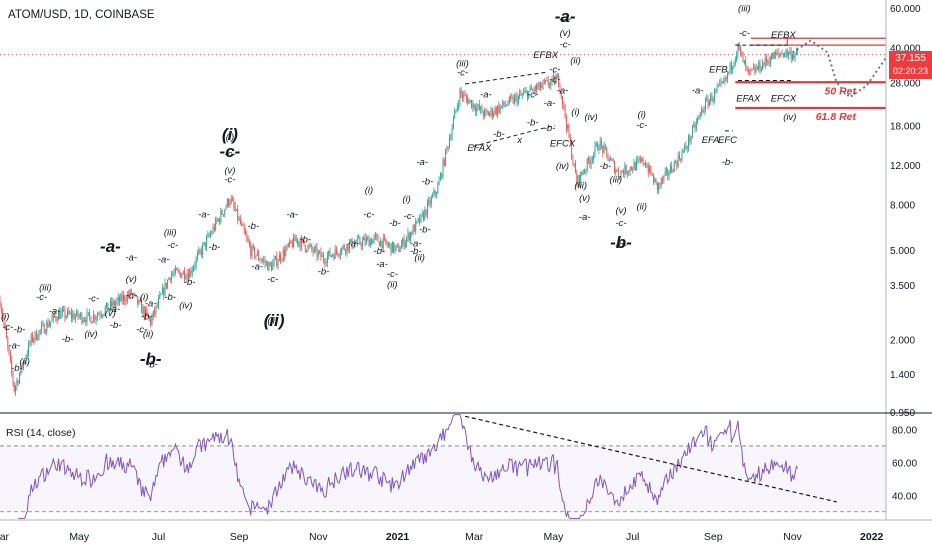  What do you see at coordinates (419, 257) in the screenshot?
I see `wave-label: (ii)` at bounding box center [419, 257].